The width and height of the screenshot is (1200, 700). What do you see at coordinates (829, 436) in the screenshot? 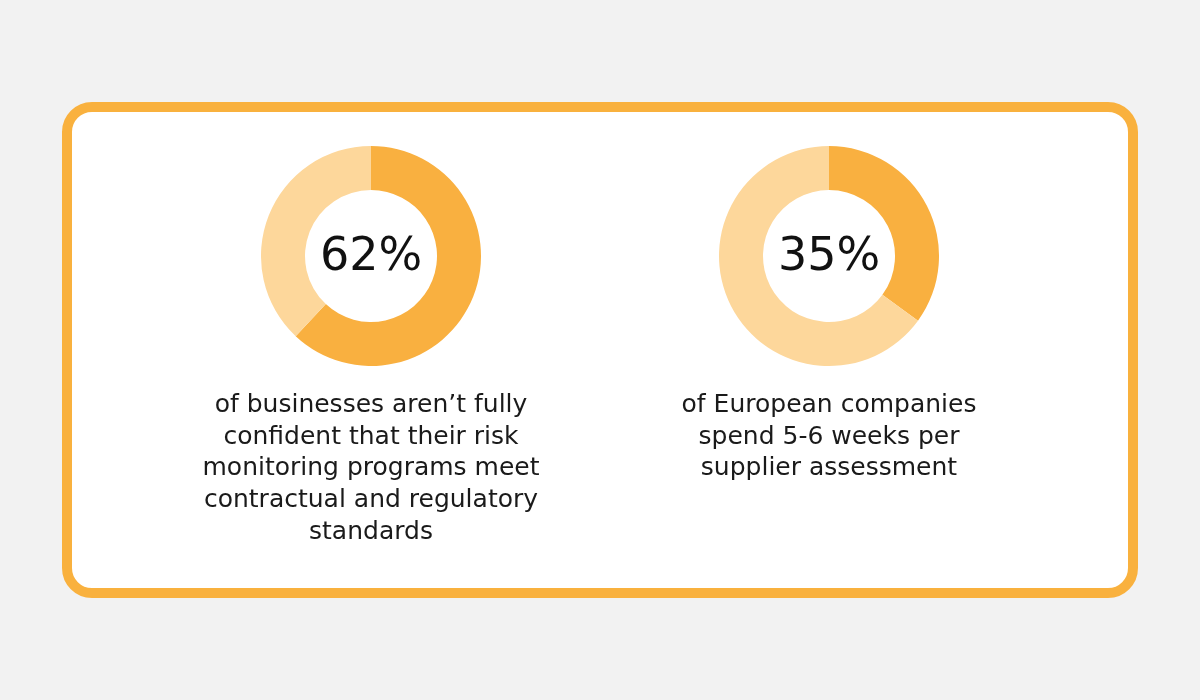
I see `text: of European companies spend 5-6 weeks per supplier assessment` at bounding box center [829, 436].